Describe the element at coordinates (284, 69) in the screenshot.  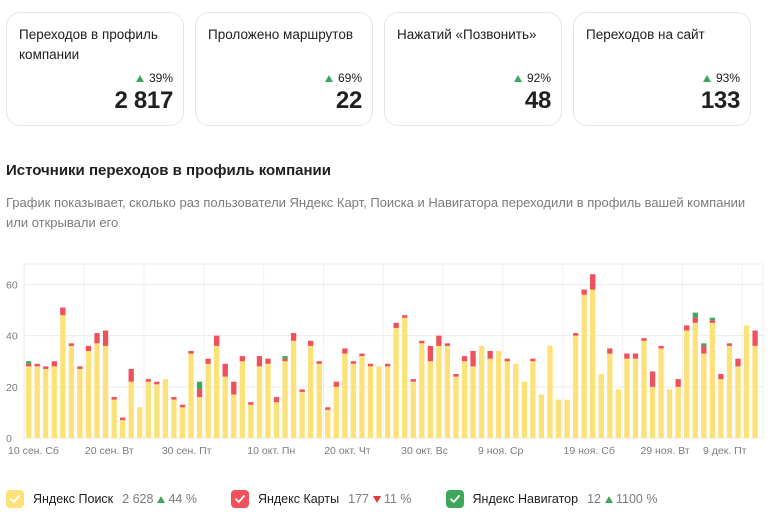
I see `card-routes: Проложено маршрутов 69% 22` at that location.